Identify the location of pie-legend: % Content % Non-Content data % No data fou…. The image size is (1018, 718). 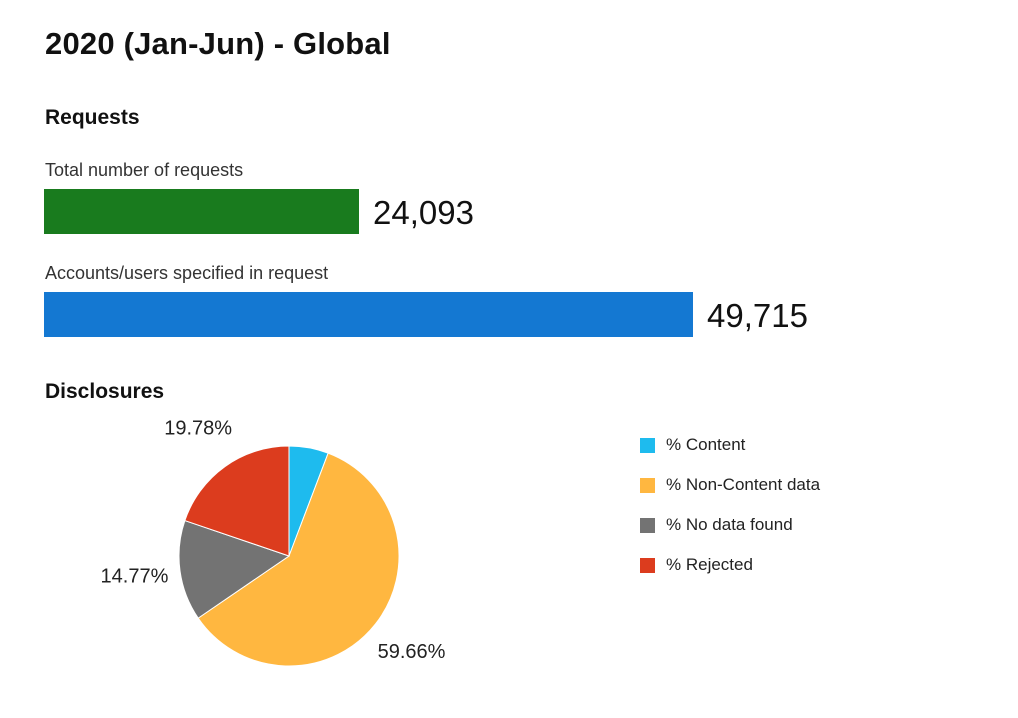
(730, 505).